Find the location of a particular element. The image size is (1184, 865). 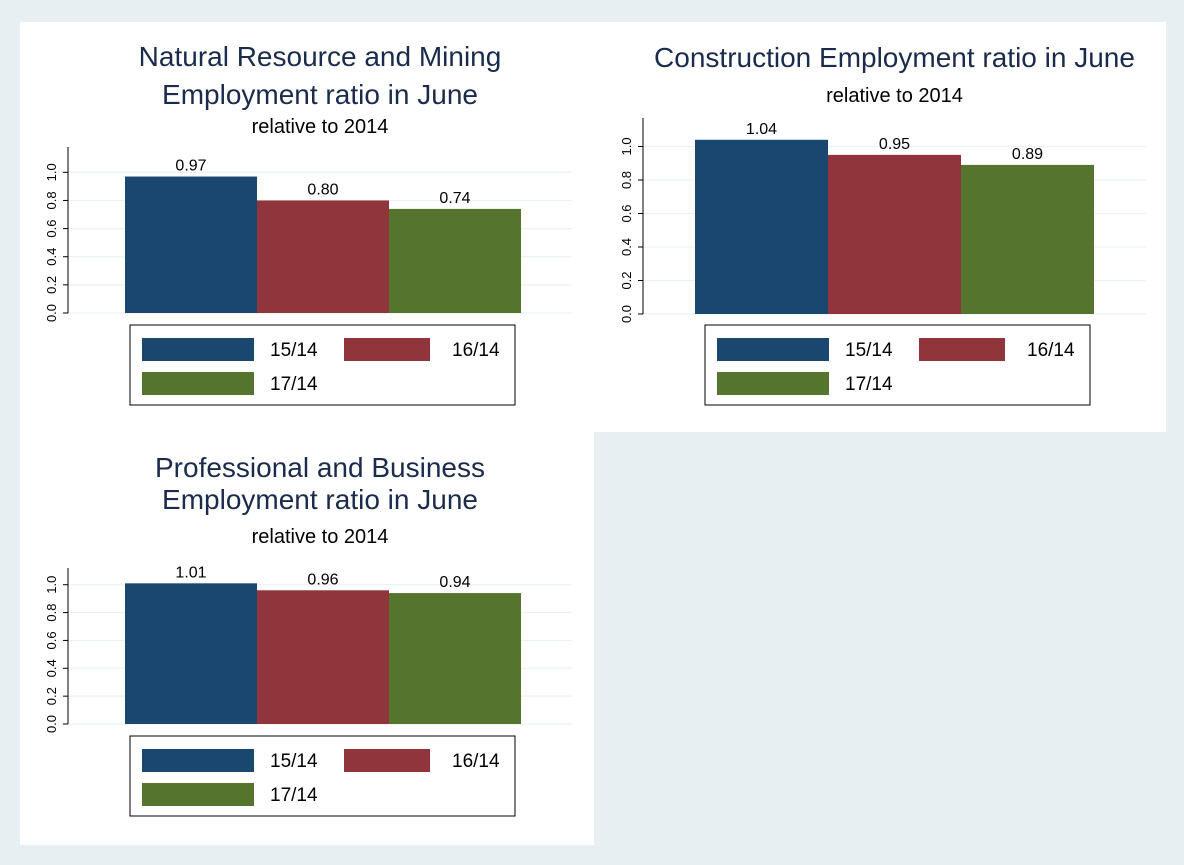

bar-value-label: 0.89 is located at coordinates (1027, 154).